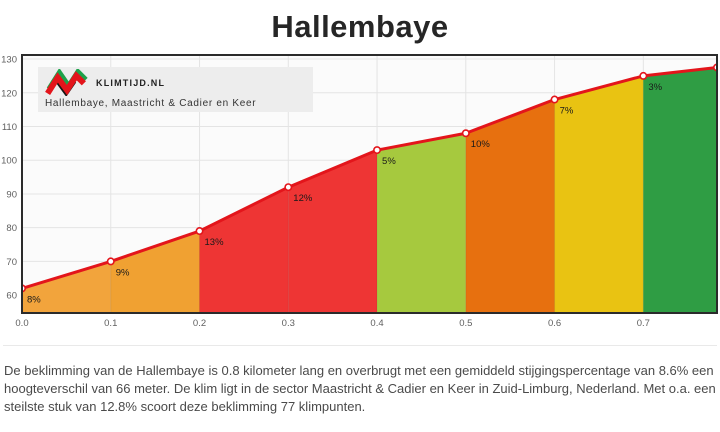  What do you see at coordinates (11, 228) in the screenshot?
I see `y-axis-tick-label: 80` at bounding box center [11, 228].